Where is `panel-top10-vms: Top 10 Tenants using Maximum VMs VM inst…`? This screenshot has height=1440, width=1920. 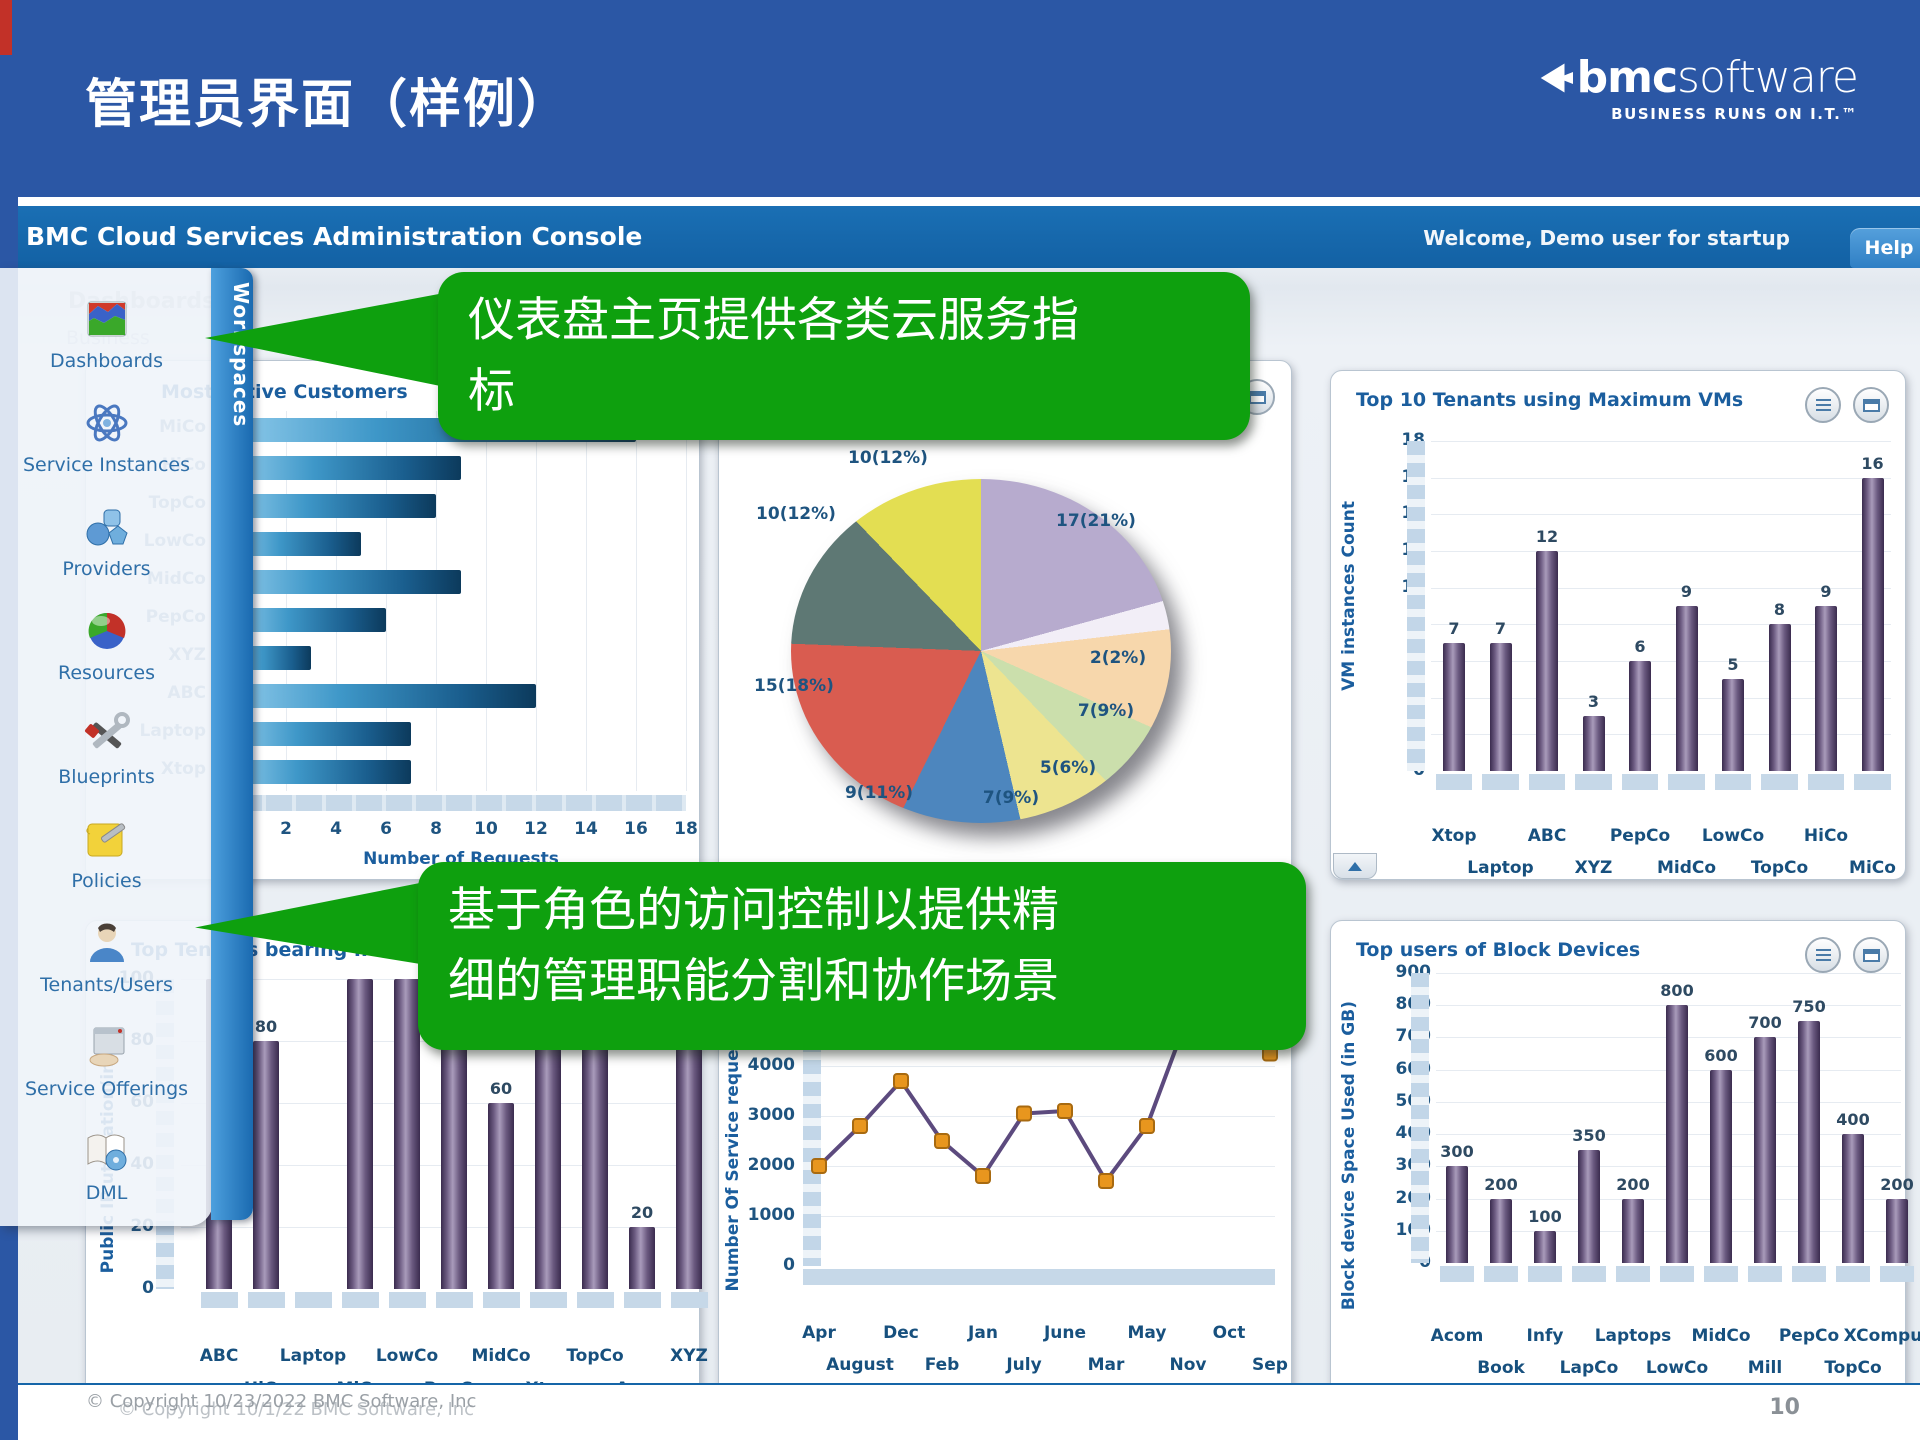 panel-top10-vms: Top 10 Tenants using Maximum VMs VM inst… is located at coordinates (1618, 625).